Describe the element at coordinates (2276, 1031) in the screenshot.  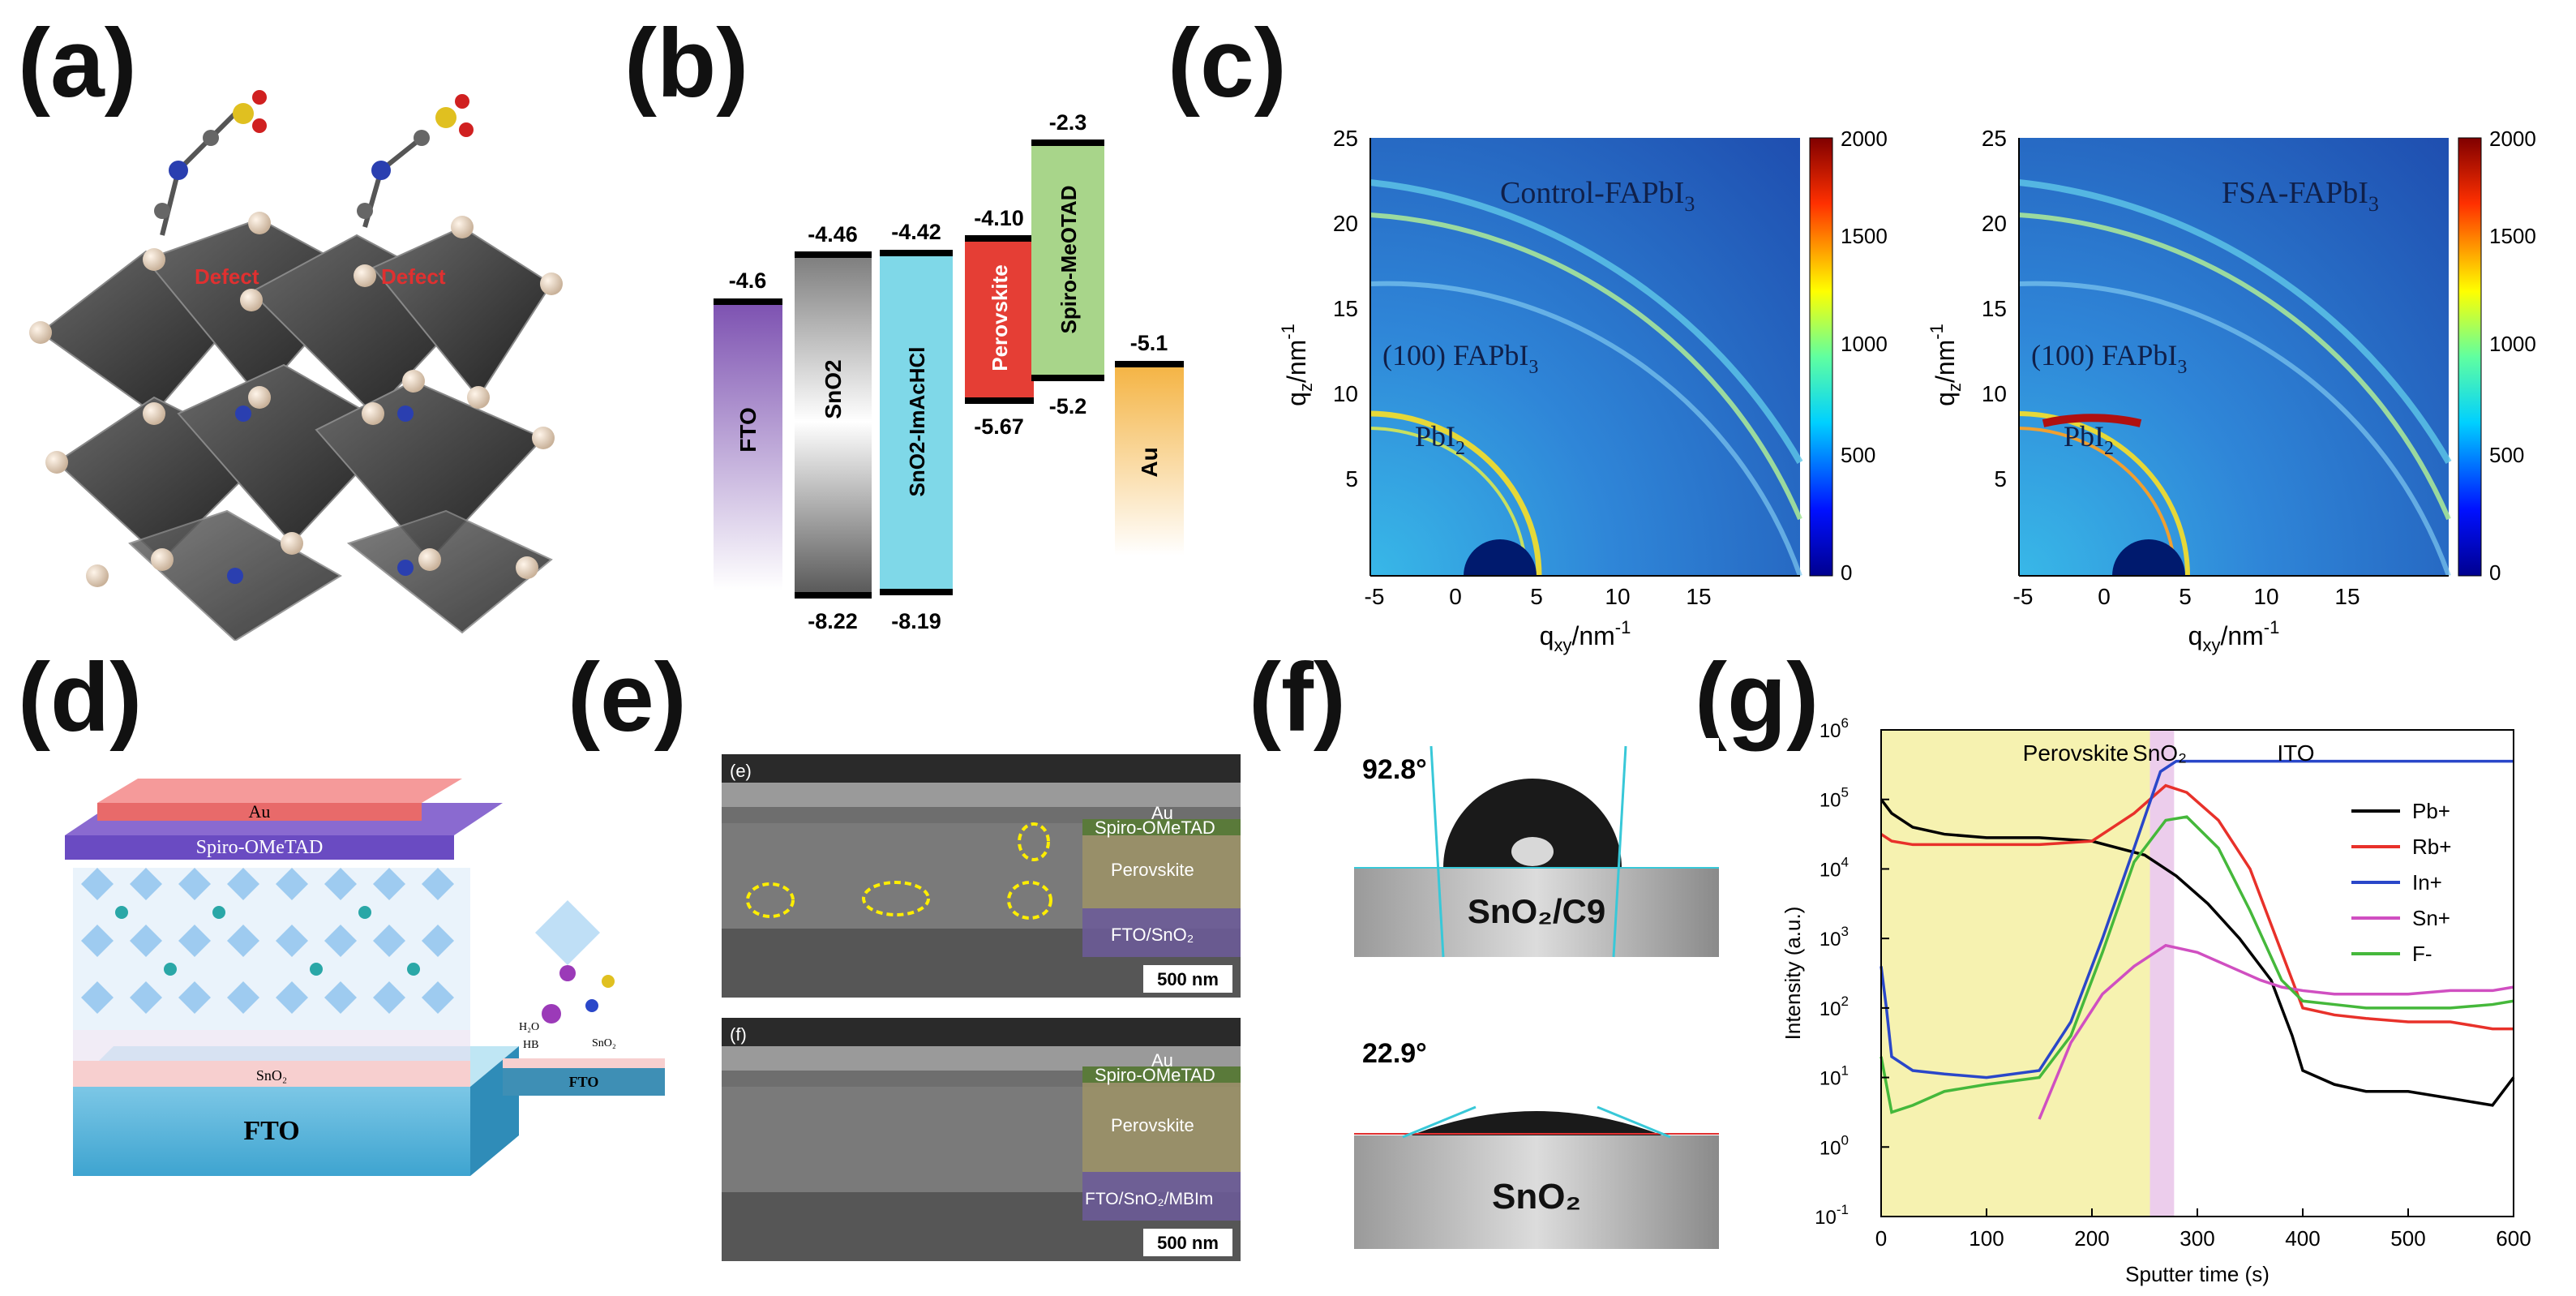
I see `series-line-Sn+` at that location.